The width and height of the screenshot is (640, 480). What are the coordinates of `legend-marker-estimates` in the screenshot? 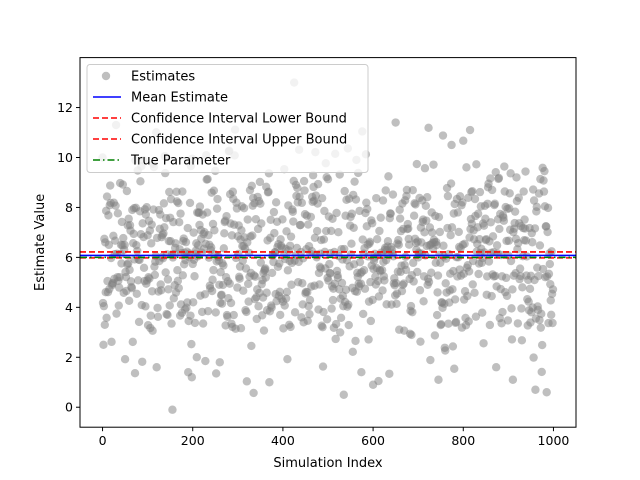 It's located at (106, 76).